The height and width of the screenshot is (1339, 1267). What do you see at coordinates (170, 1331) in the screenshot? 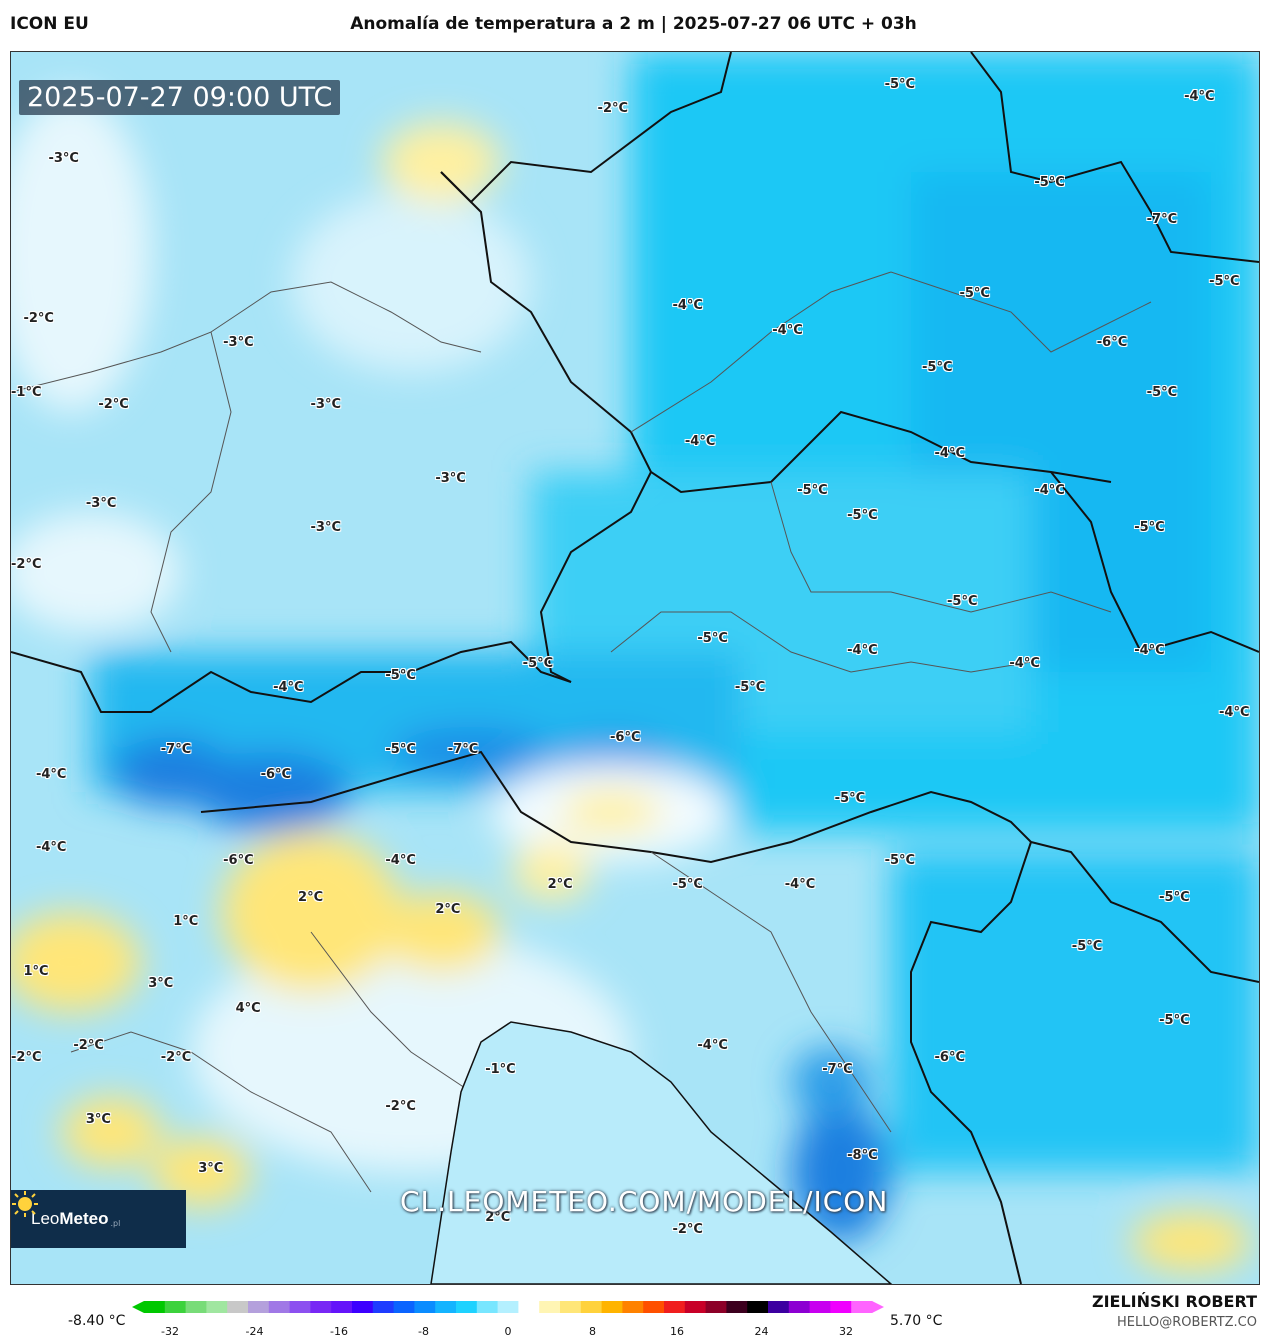
I see `colorbar-tick-label: -32` at bounding box center [170, 1331].